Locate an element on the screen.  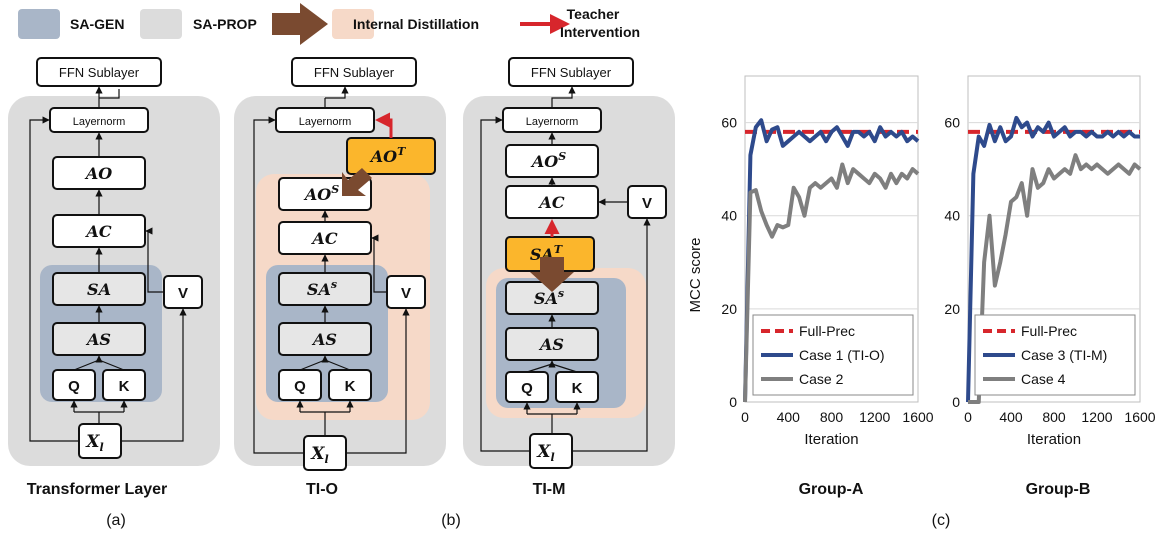
ti-m-ac-label: AC is located at coordinates (550, 202).